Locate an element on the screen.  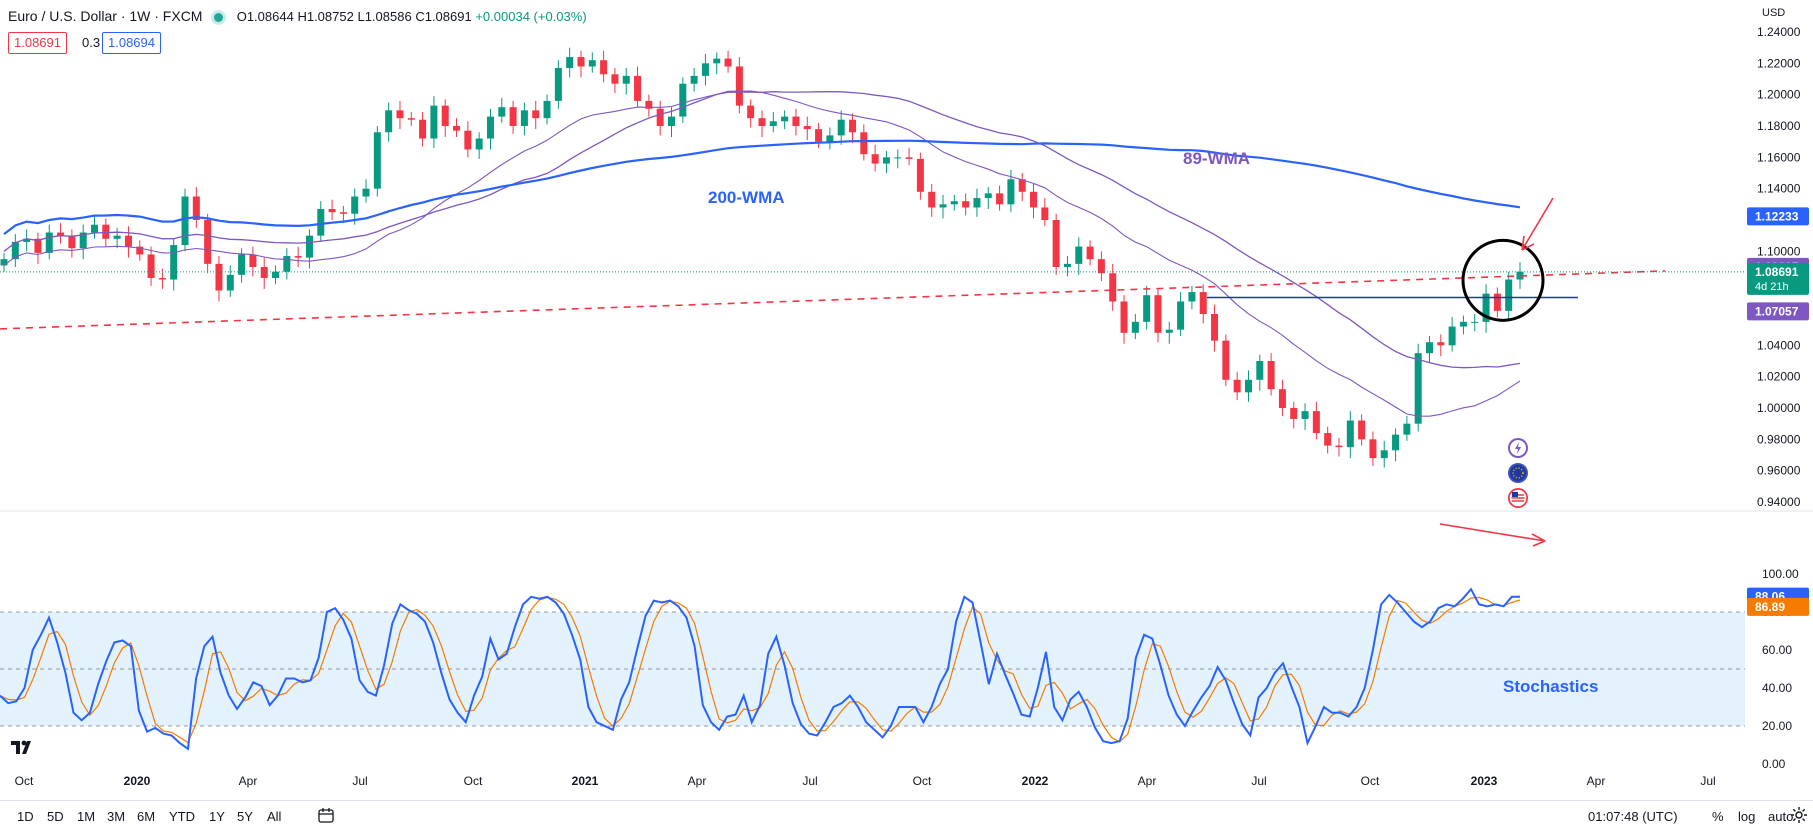
time-tick-label: 2020 is located at coordinates (137, 781).